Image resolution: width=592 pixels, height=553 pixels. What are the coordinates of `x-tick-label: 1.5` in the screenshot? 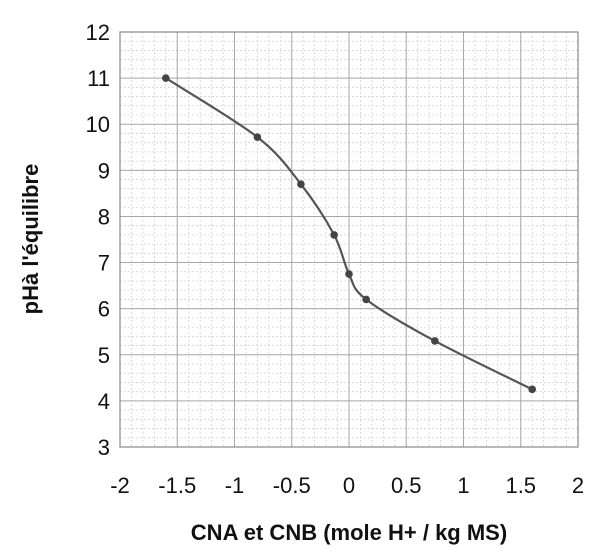 It's located at (520, 485).